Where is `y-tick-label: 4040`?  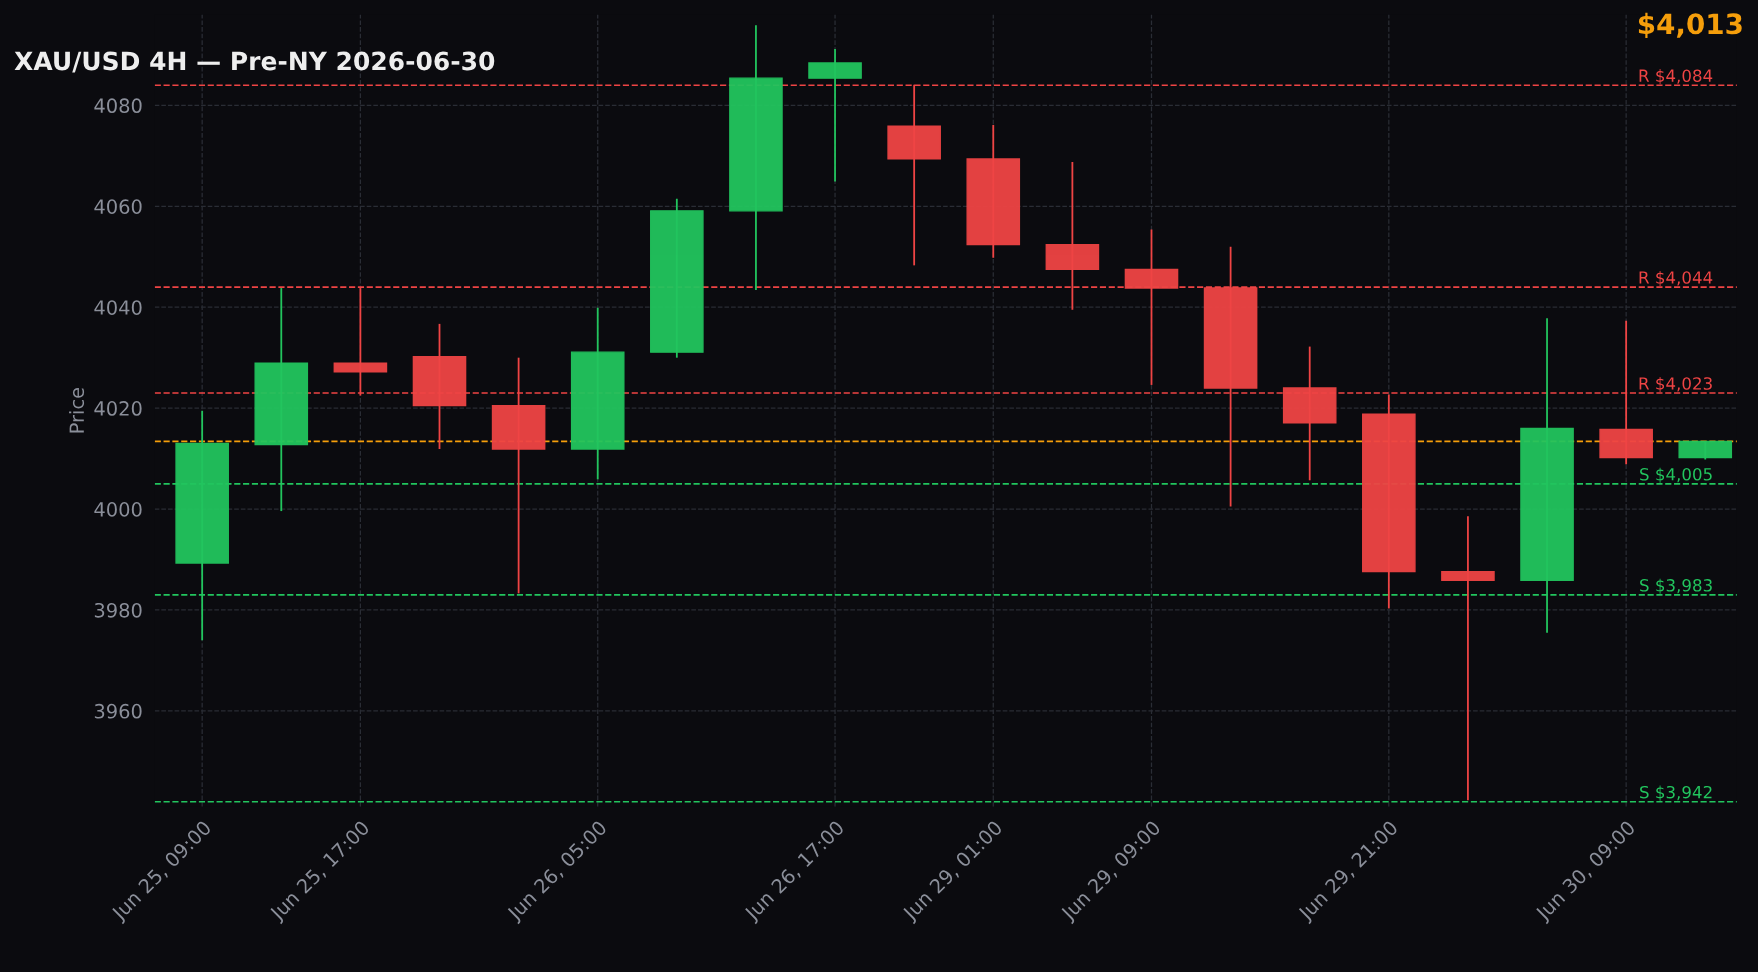
y-tick-label: 4040 is located at coordinates (118, 307).